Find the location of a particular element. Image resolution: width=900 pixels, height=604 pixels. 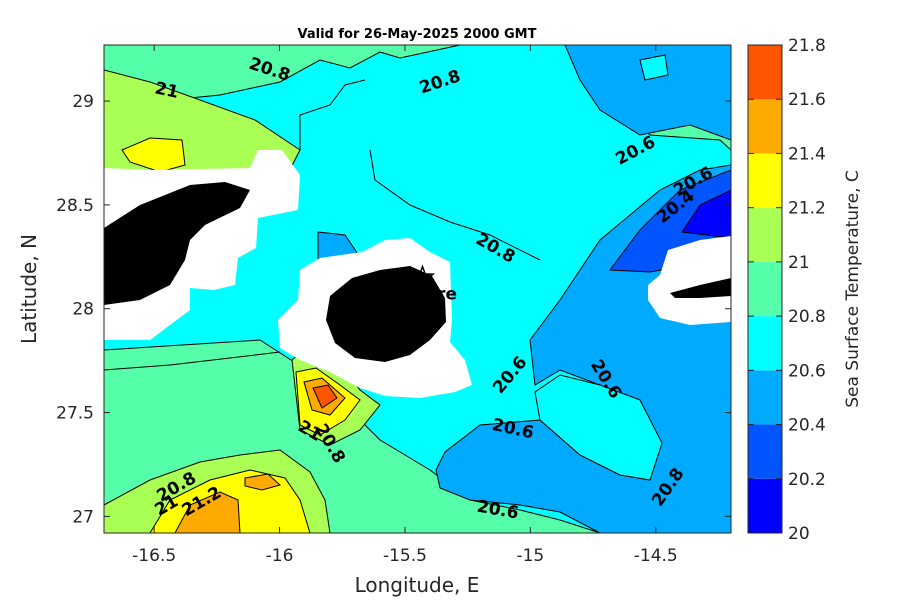

colorbar-tick-label: 21.4 is located at coordinates (807, 154).